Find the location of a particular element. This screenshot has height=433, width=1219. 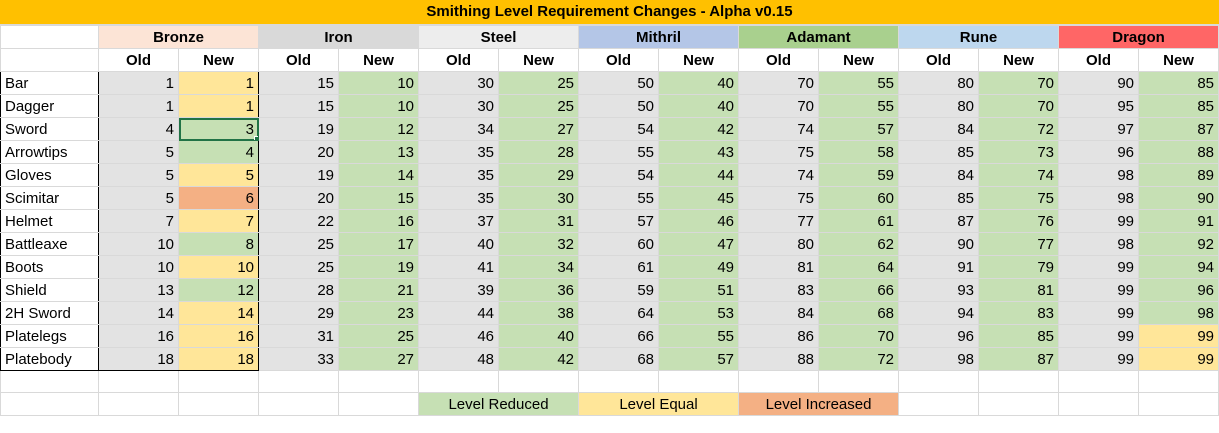

old-level-cell: 10 is located at coordinates (138, 267).